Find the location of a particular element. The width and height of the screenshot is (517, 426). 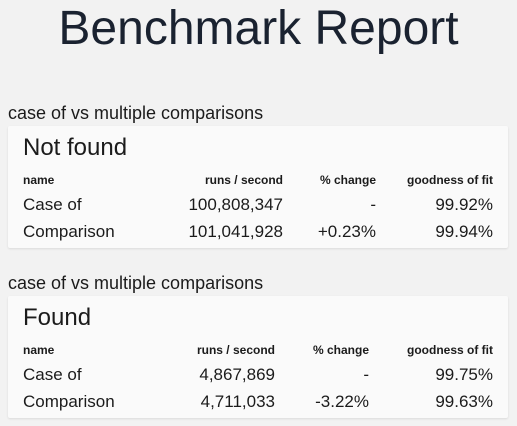

card-title: Not found is located at coordinates (75, 147).